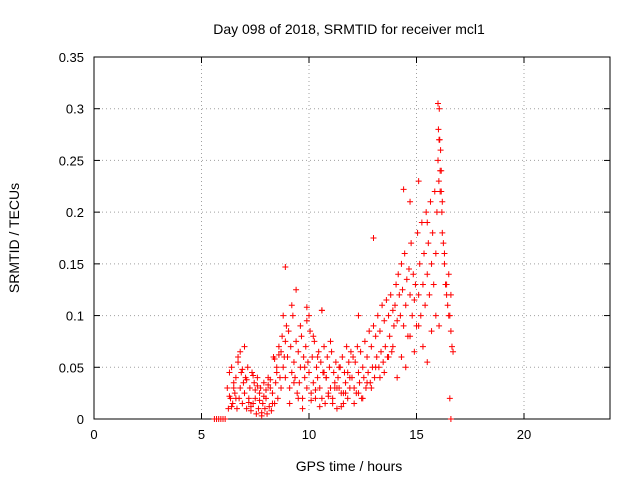 The image size is (640, 480). Describe the element at coordinates (93, 434) in the screenshot. I see `x-tick-label: 0` at that location.